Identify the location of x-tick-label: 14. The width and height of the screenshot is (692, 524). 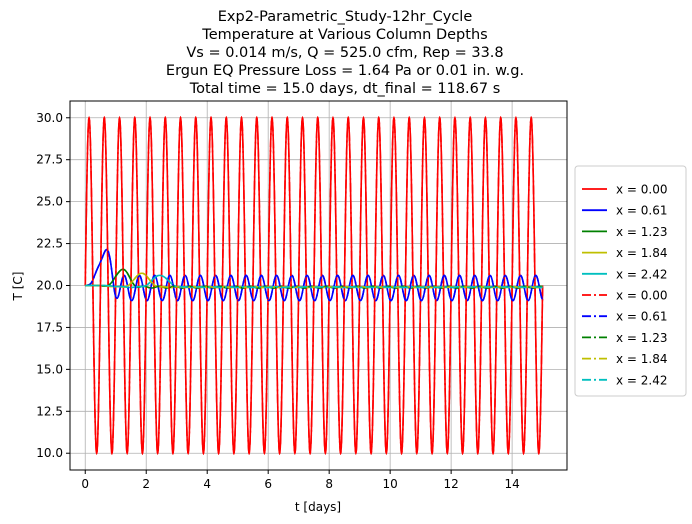
(511, 484).